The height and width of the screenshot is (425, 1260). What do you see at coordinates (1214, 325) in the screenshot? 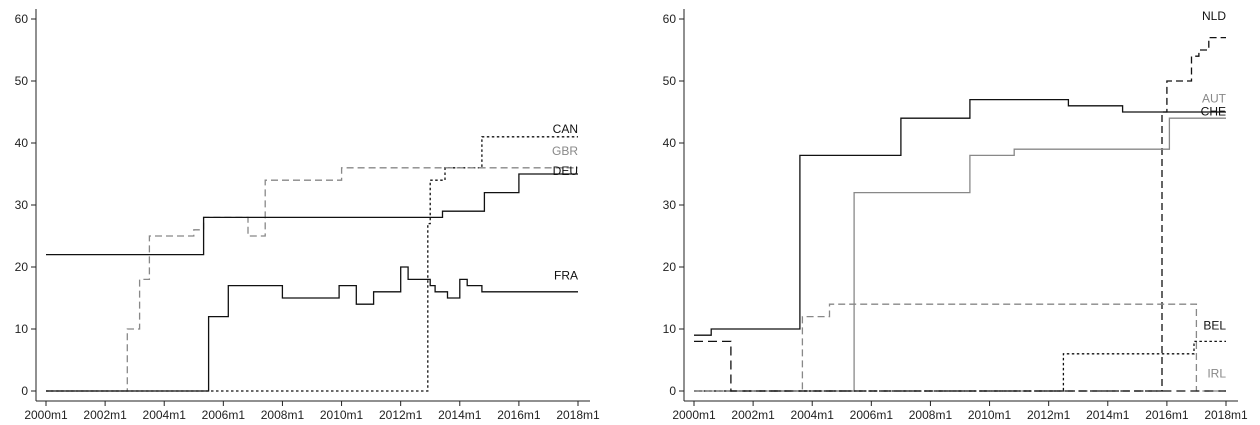
I see `series-label-bel: BEL` at bounding box center [1214, 325].